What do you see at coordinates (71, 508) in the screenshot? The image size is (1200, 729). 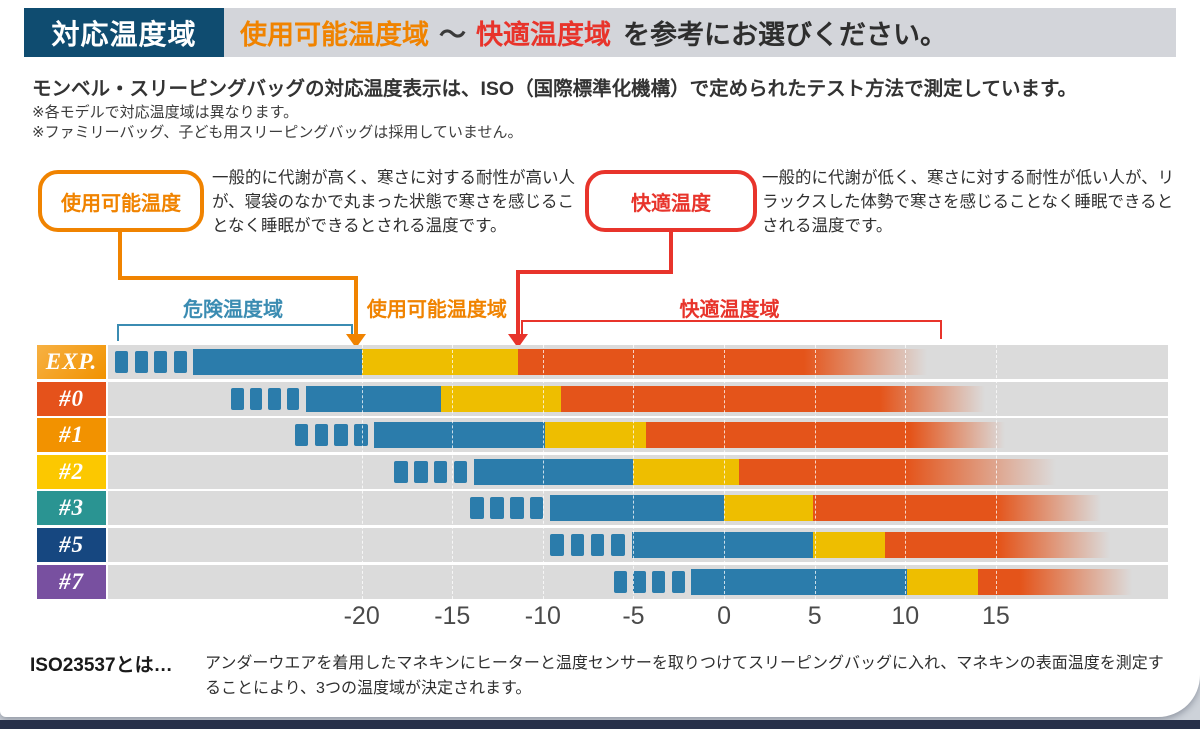 I see `row-label: #3` at bounding box center [71, 508].